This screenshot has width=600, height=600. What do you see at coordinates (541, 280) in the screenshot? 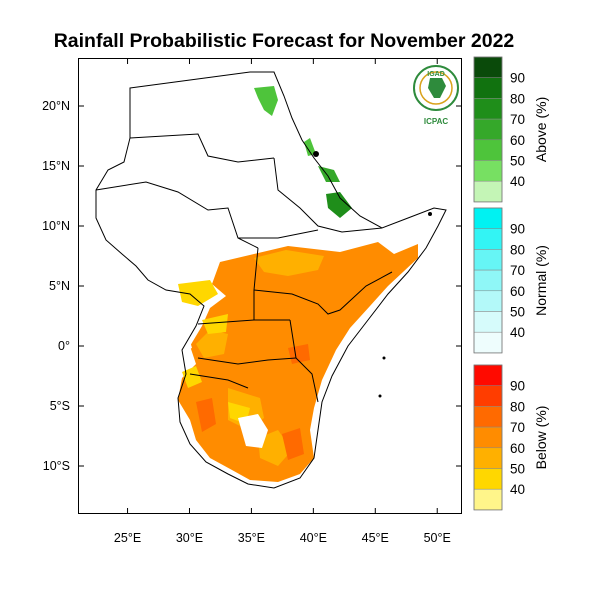
I see `colorbar-title: Normal (%)` at bounding box center [541, 280].